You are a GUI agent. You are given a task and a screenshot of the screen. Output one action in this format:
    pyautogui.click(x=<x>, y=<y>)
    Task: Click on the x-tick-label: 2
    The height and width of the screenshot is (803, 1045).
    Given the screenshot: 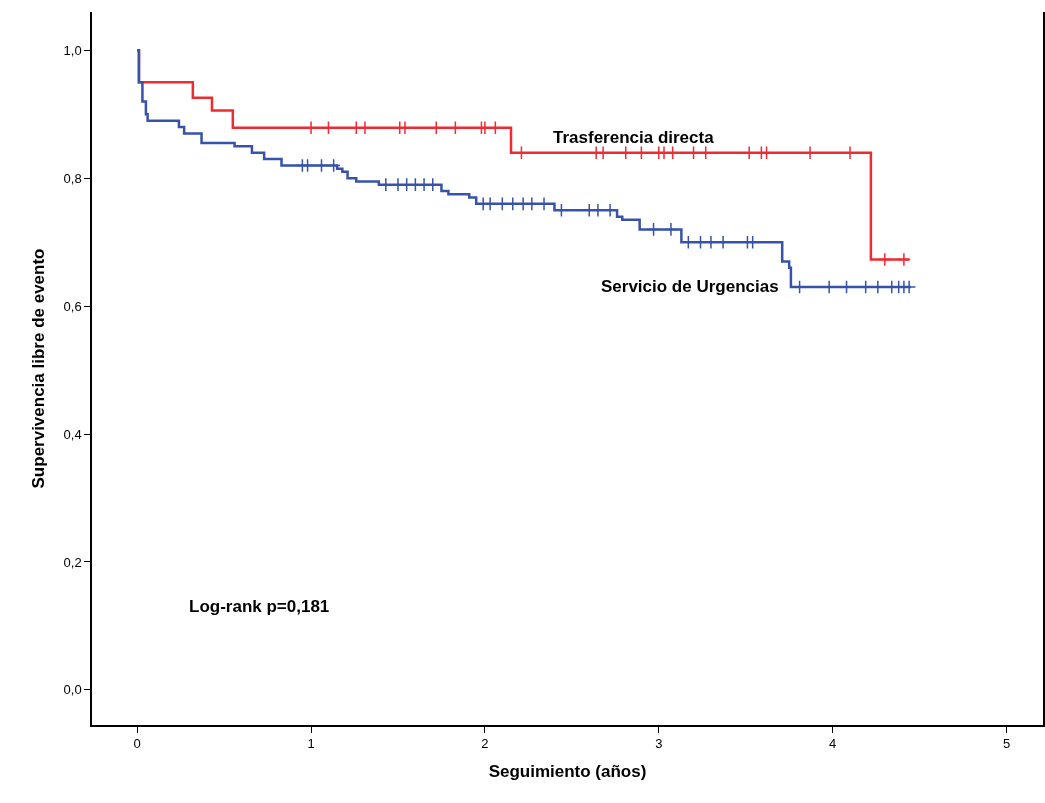 What is the action you would take?
    pyautogui.click(x=485, y=744)
    